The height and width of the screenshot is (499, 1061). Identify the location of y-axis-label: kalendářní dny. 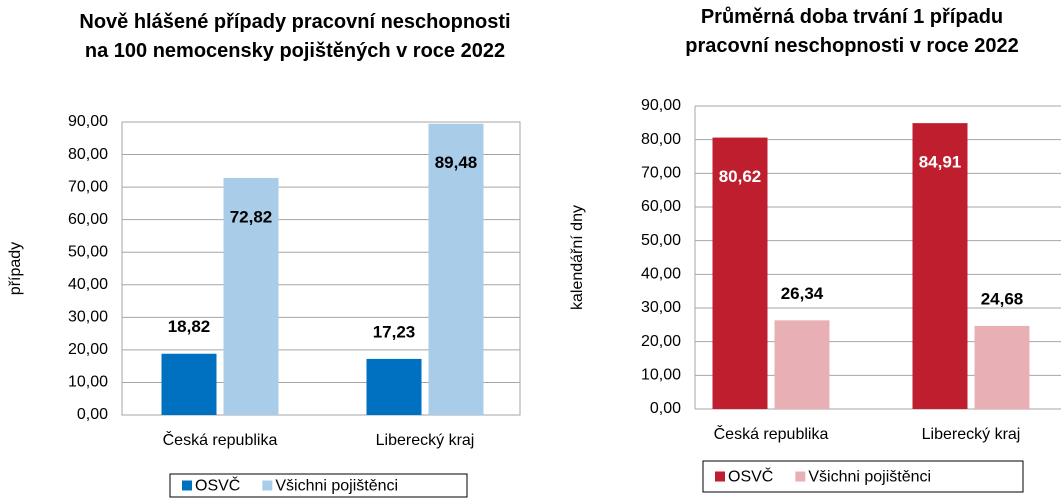
(577, 257).